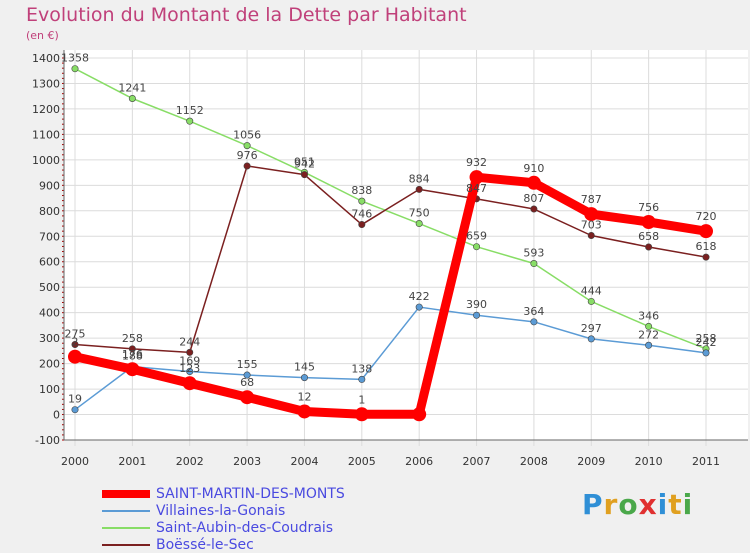 Image resolution: width=750 pixels, height=553 pixels. Describe the element at coordinates (250, 493) in the screenshot. I see `legend-label: SAINT-MARTIN-DES-MONTS` at that location.